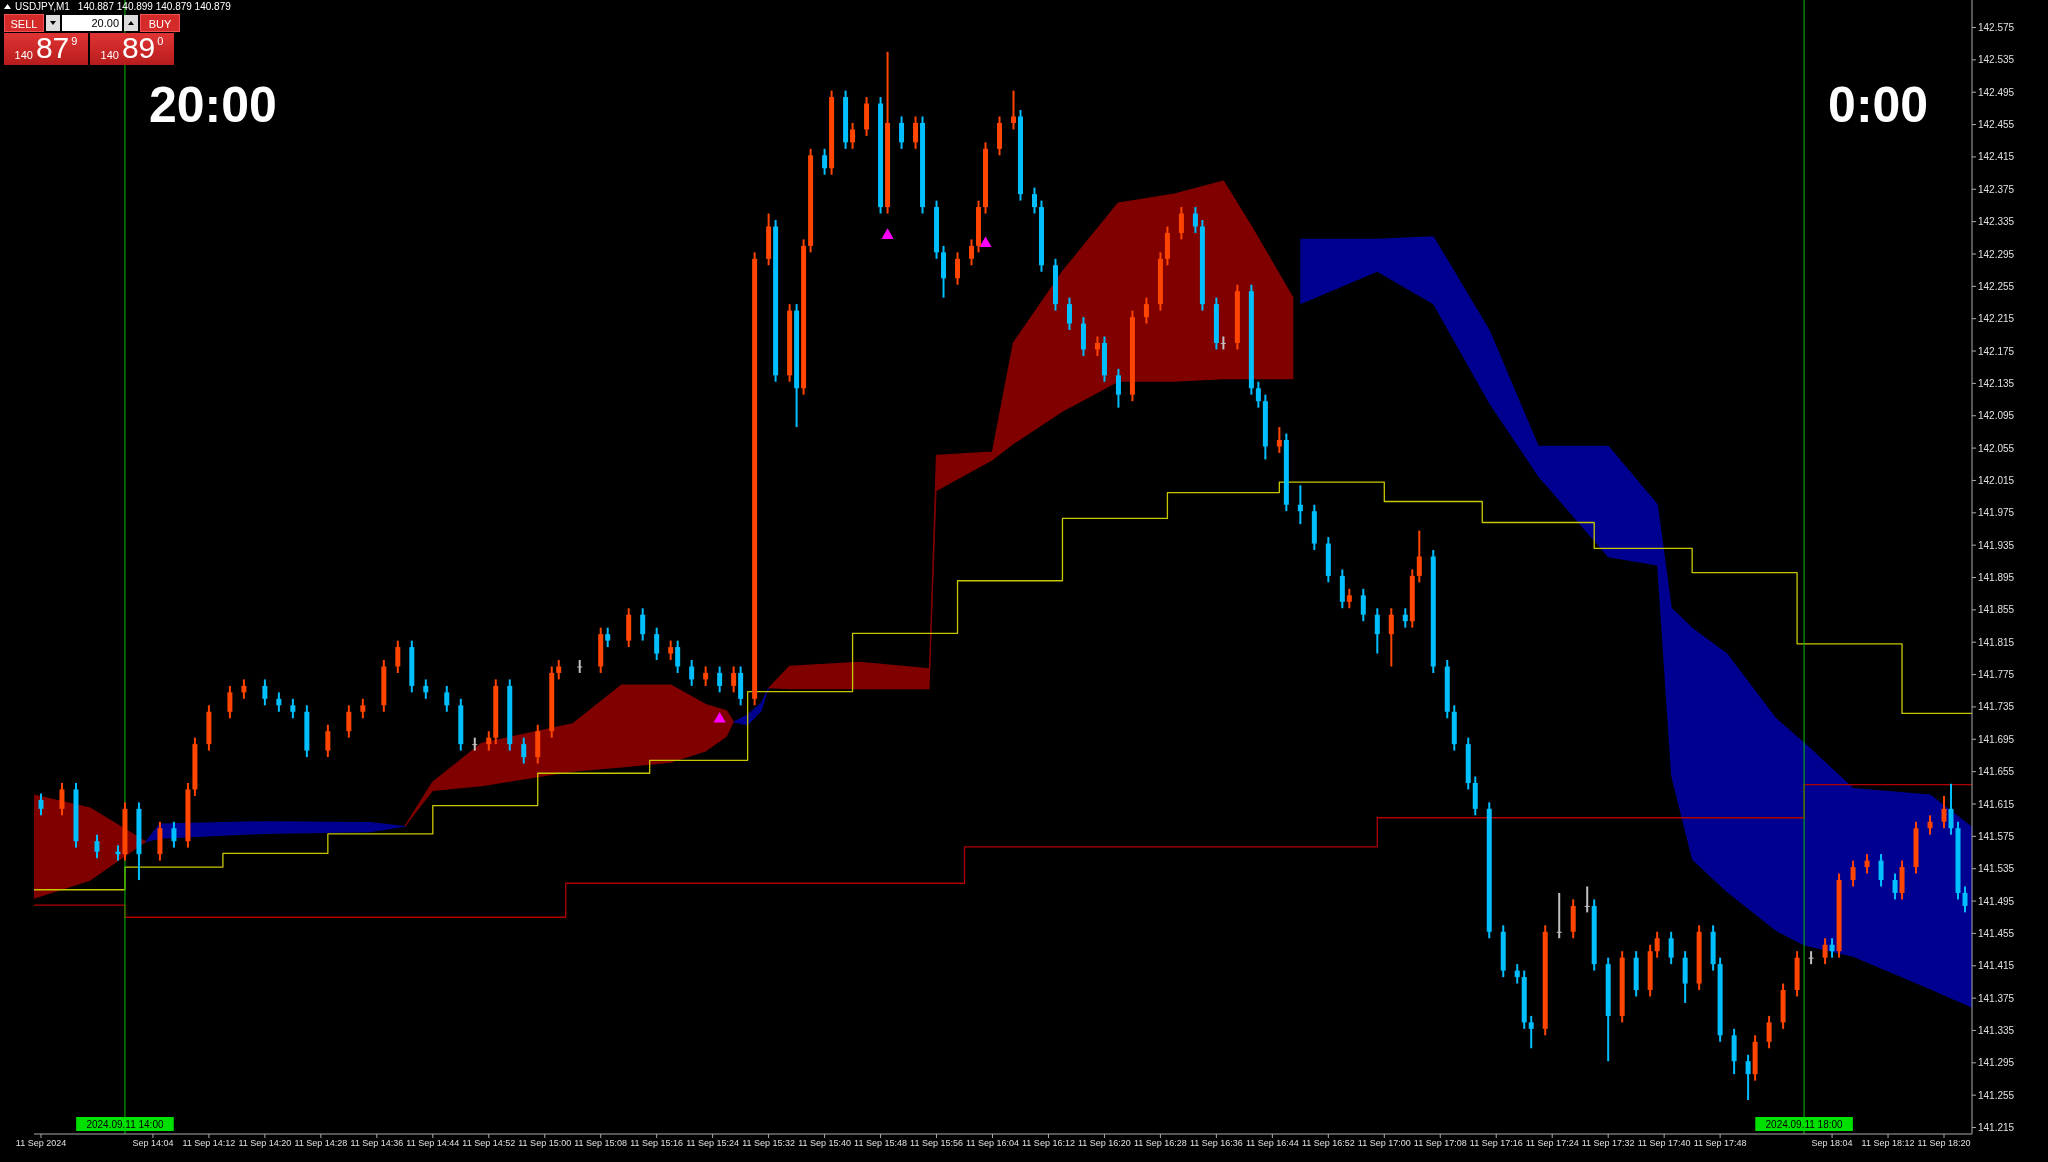 This screenshot has width=2048, height=1162. Describe the element at coordinates (1048, 1143) in the screenshot. I see `x-tick-label: 11 Sep 16:12` at that location.